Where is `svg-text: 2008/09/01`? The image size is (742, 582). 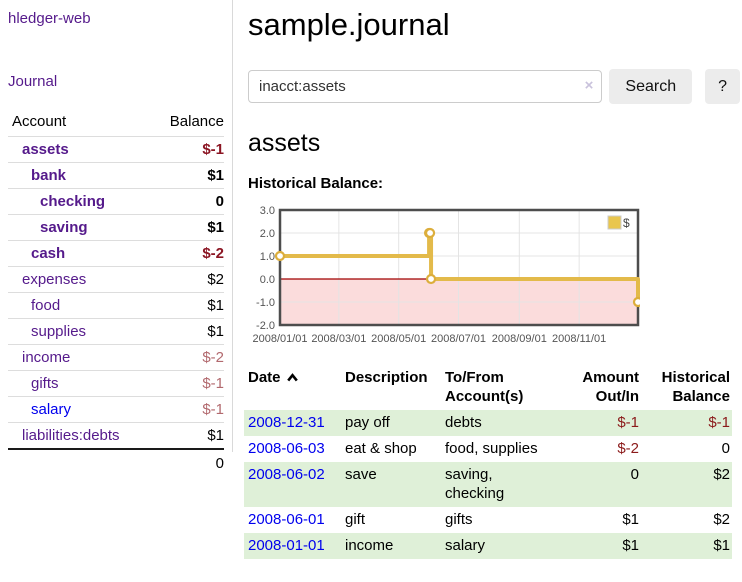
svg-text: 2008/09/01 is located at coordinates (519, 339).